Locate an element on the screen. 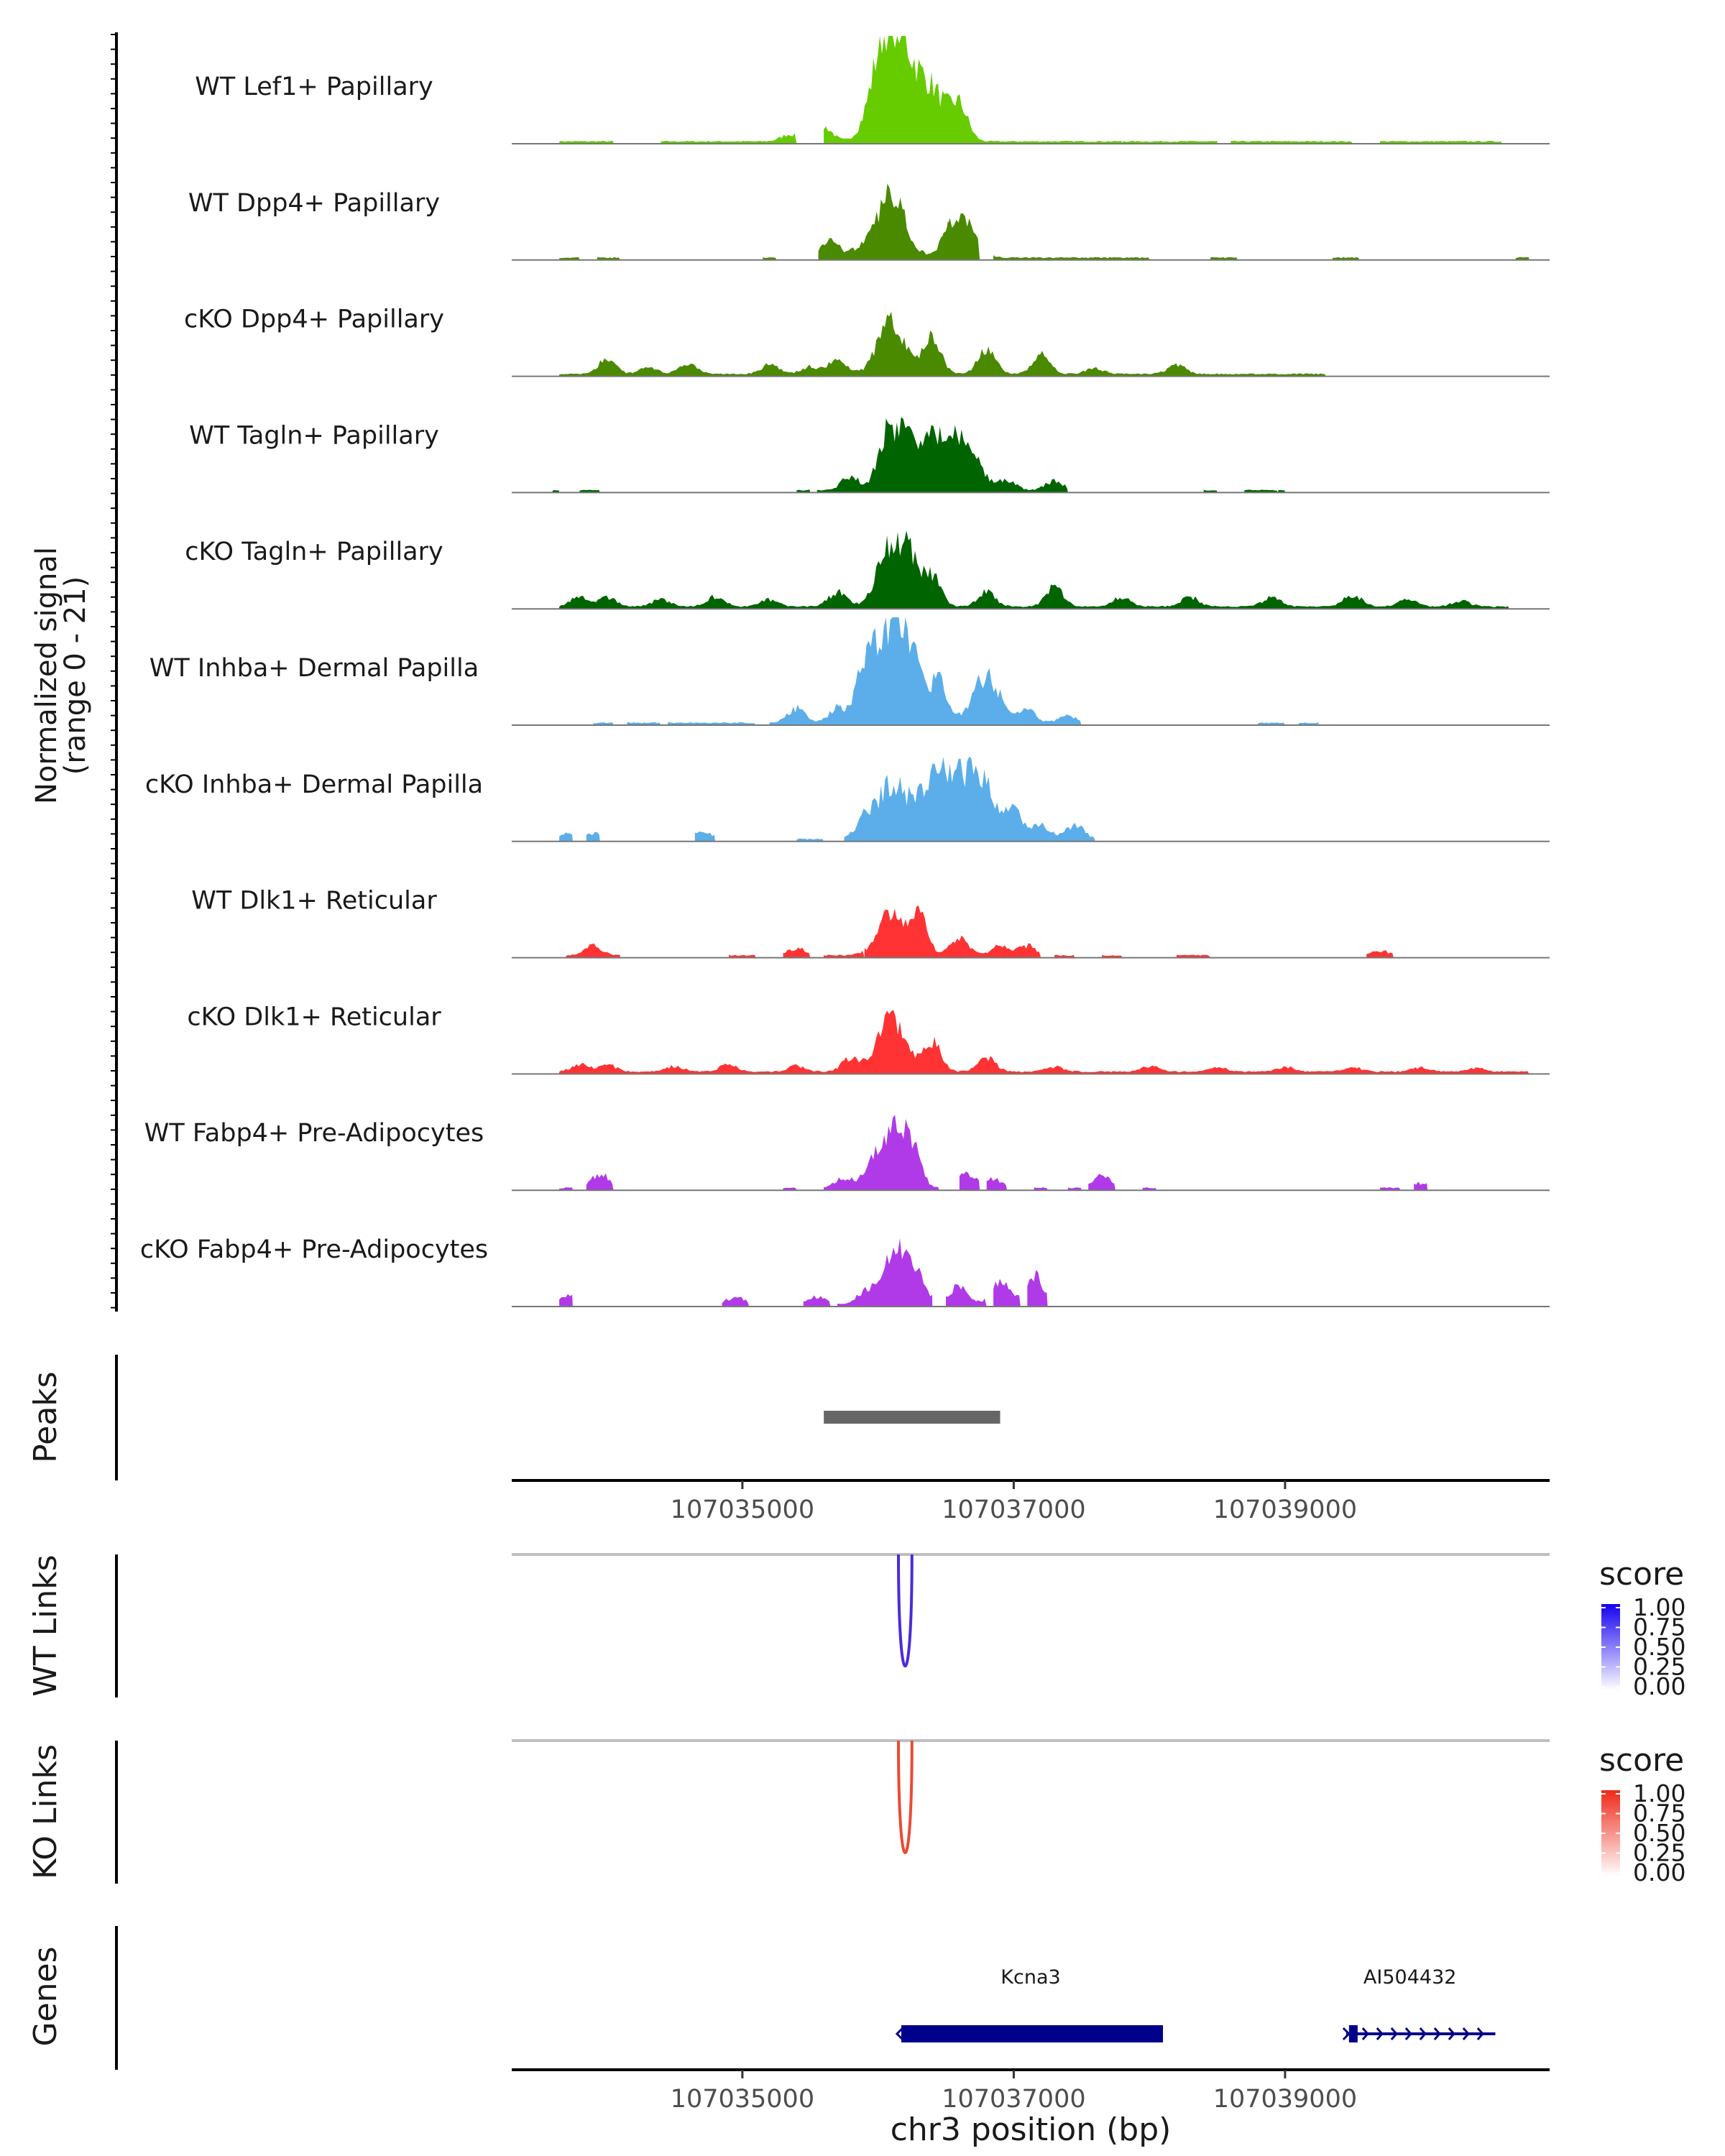 The width and height of the screenshot is (1725, 2156). track-wt-fabp4-pre-adipocytes: WT Fabp4+ Pre-Adipocytes is located at coordinates (847, 1153).